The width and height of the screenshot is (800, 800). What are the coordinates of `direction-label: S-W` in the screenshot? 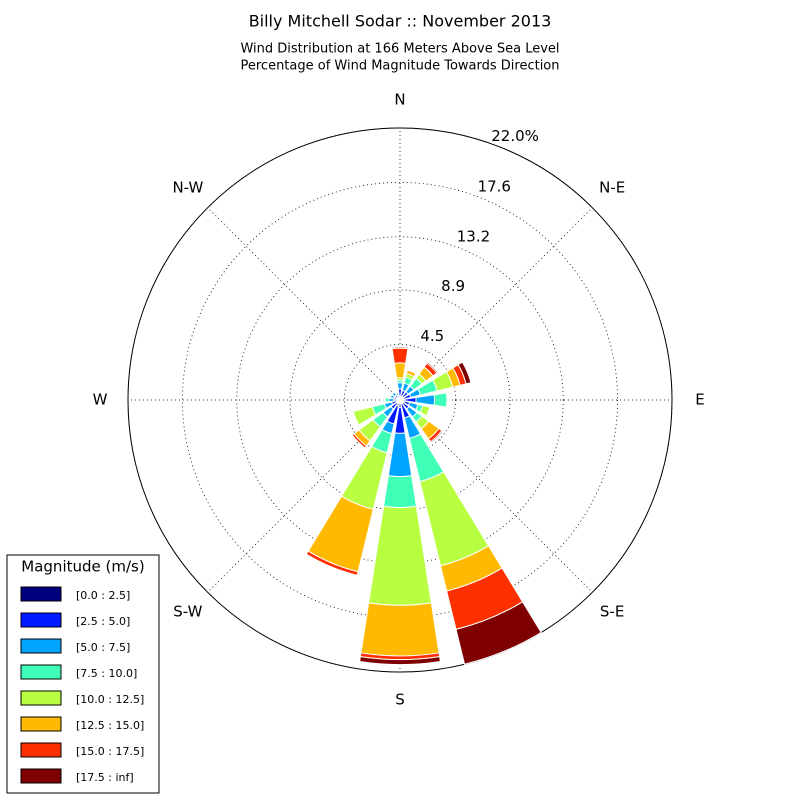 It's located at (187, 612).